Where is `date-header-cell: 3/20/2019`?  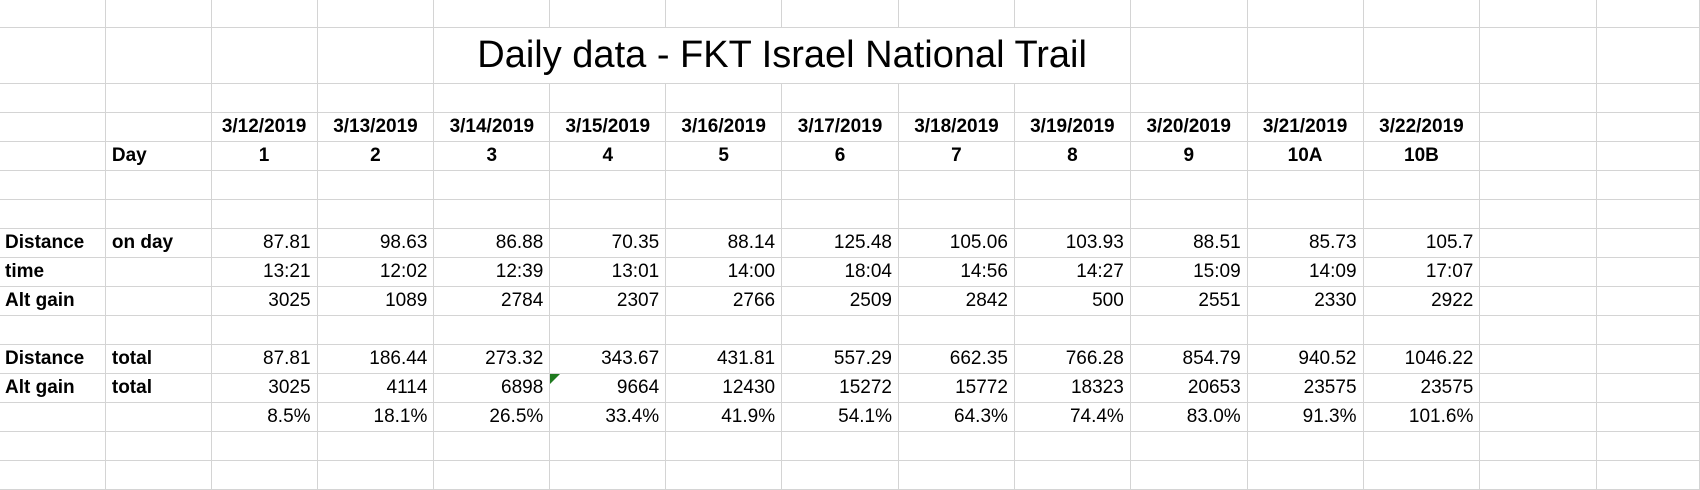
date-header-cell: 3/20/2019 is located at coordinates (1188, 127).